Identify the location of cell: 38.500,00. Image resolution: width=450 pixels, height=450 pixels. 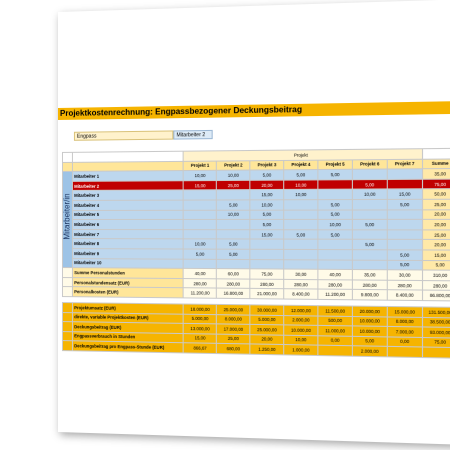
(436, 322).